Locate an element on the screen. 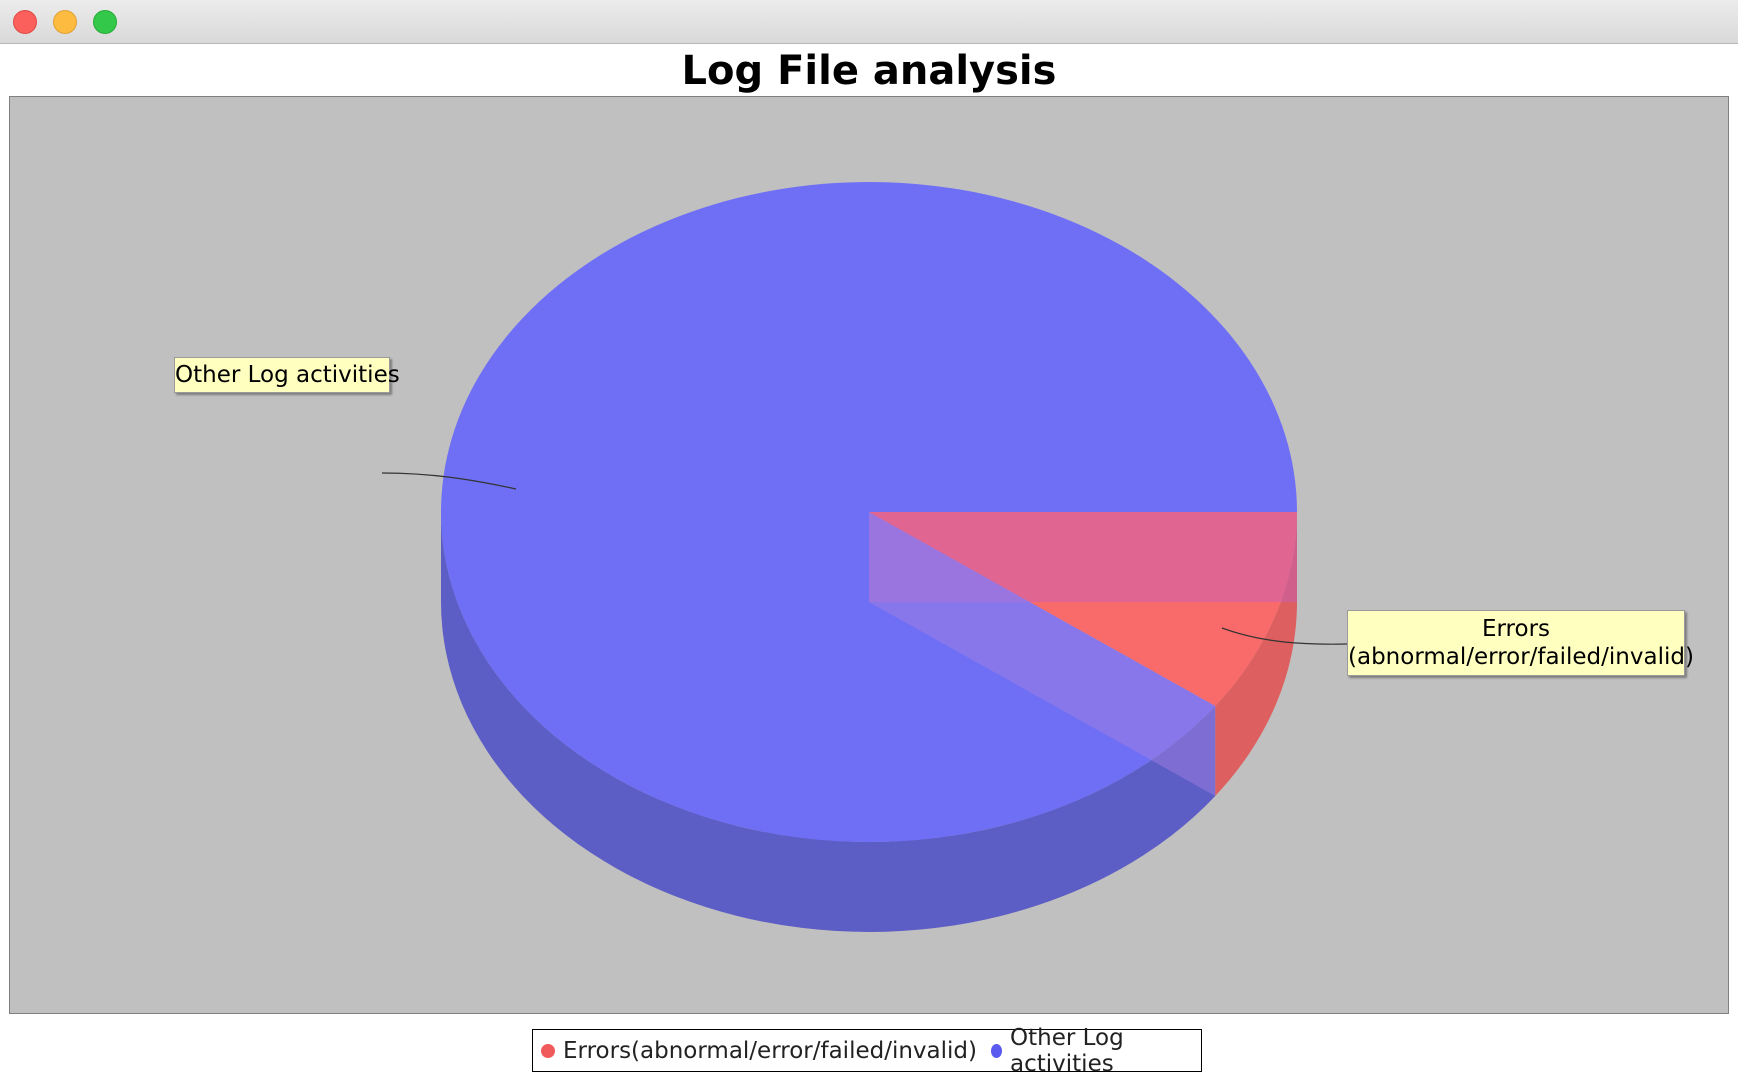 The image size is (1738, 1077). slice-label-other-text: Other Log activities is located at coordinates (287, 375).